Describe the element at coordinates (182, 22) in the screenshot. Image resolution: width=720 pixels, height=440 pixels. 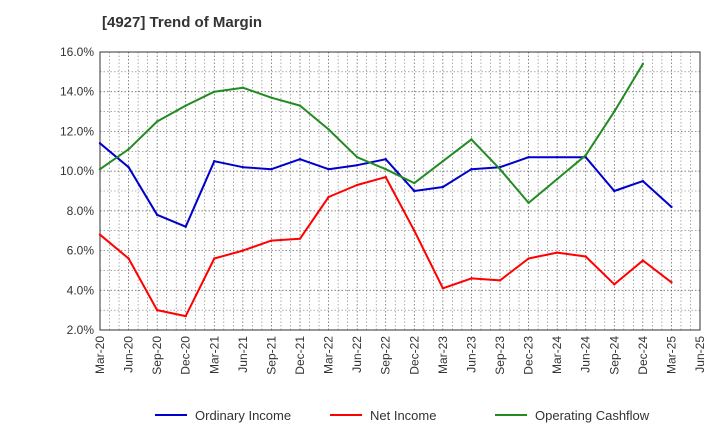
I see `chart-title: [4927] Trend of Margin` at that location.